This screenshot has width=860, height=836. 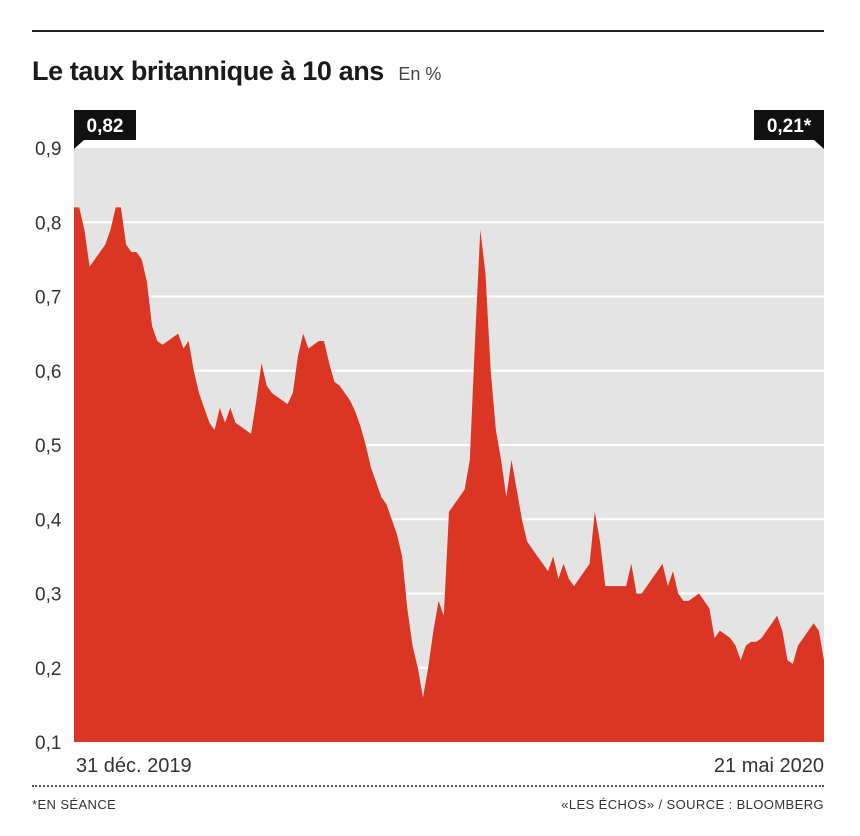 What do you see at coordinates (819, 144) in the screenshot?
I see `end-badge-pointer` at bounding box center [819, 144].